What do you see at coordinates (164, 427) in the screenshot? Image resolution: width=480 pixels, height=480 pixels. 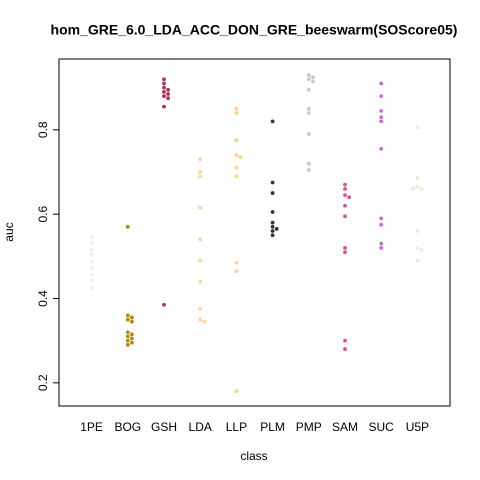 I see `x-tick-label: GSH` at bounding box center [164, 427].